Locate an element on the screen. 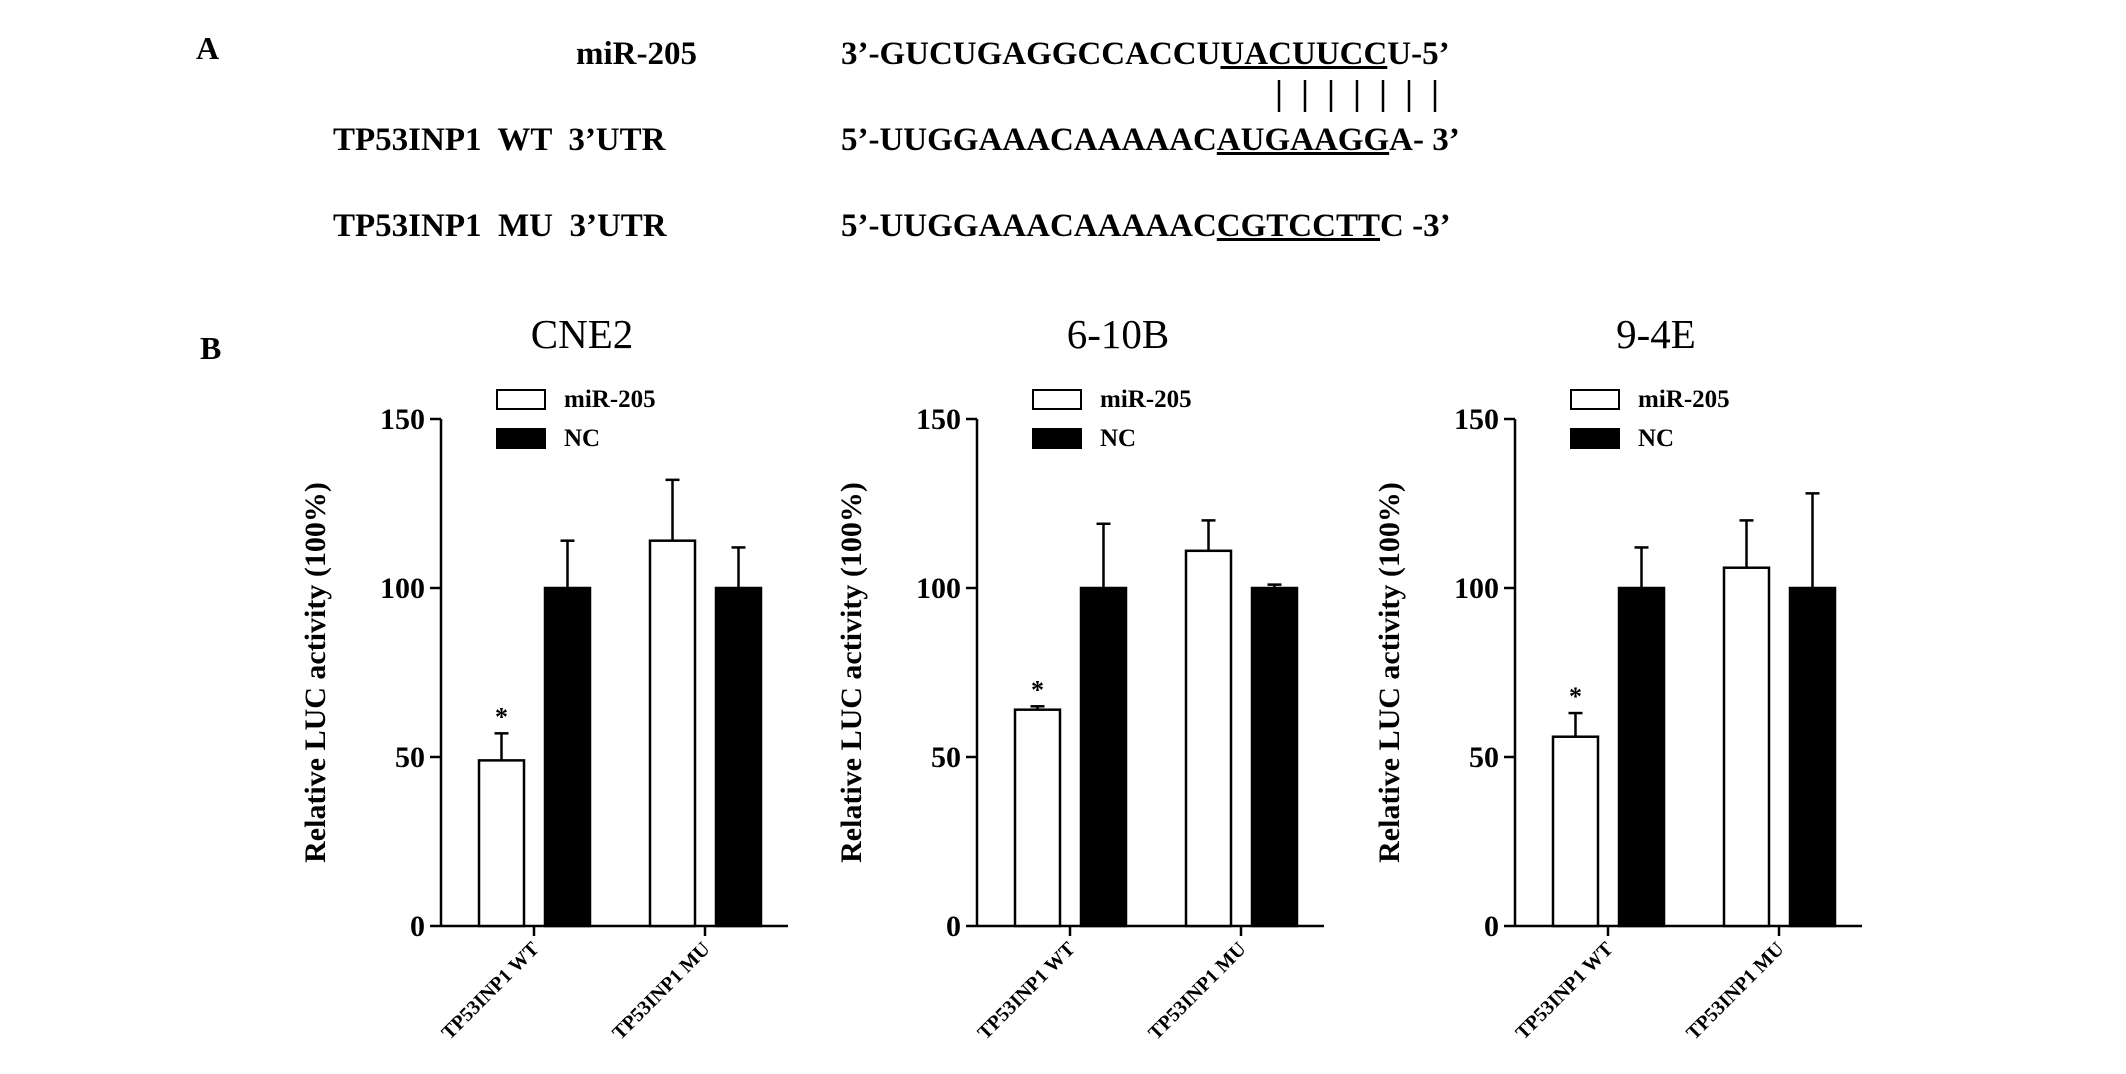 The width and height of the screenshot is (2126, 1074). sequence-name: miR-205 is located at coordinates (636, 54).